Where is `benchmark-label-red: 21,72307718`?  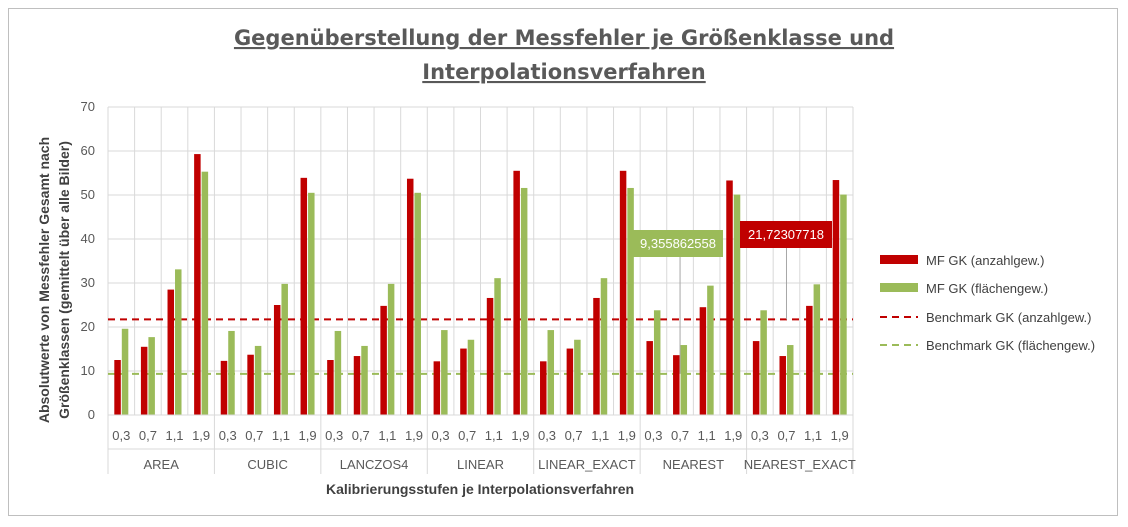
benchmark-label-red: 21,72307718 is located at coordinates (786, 234).